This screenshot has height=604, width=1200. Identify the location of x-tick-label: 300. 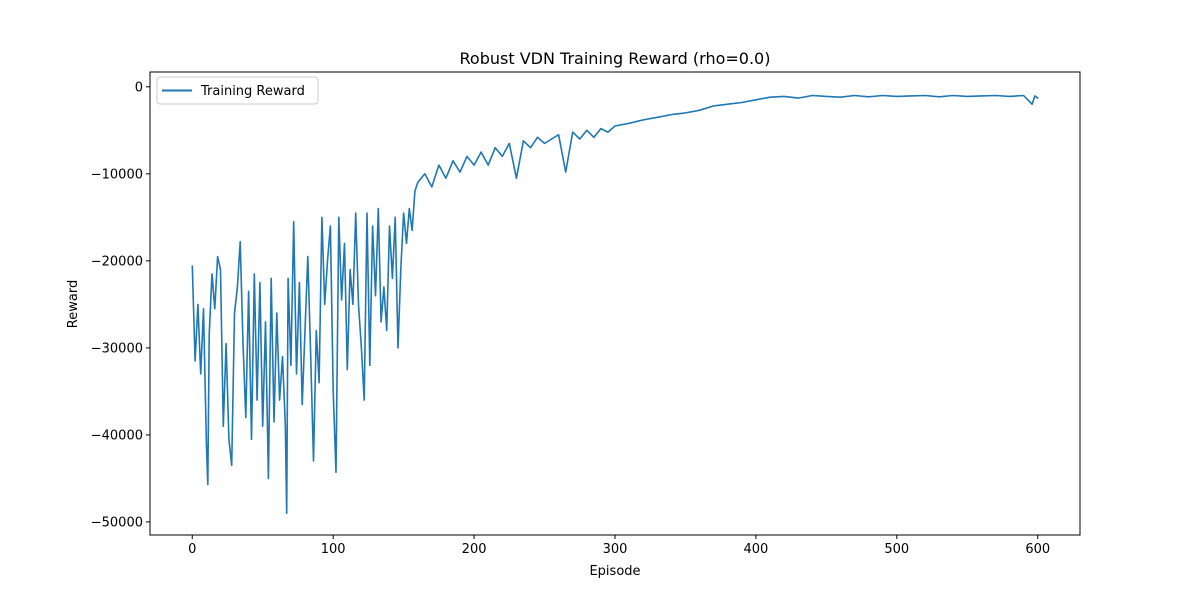
(615, 549).